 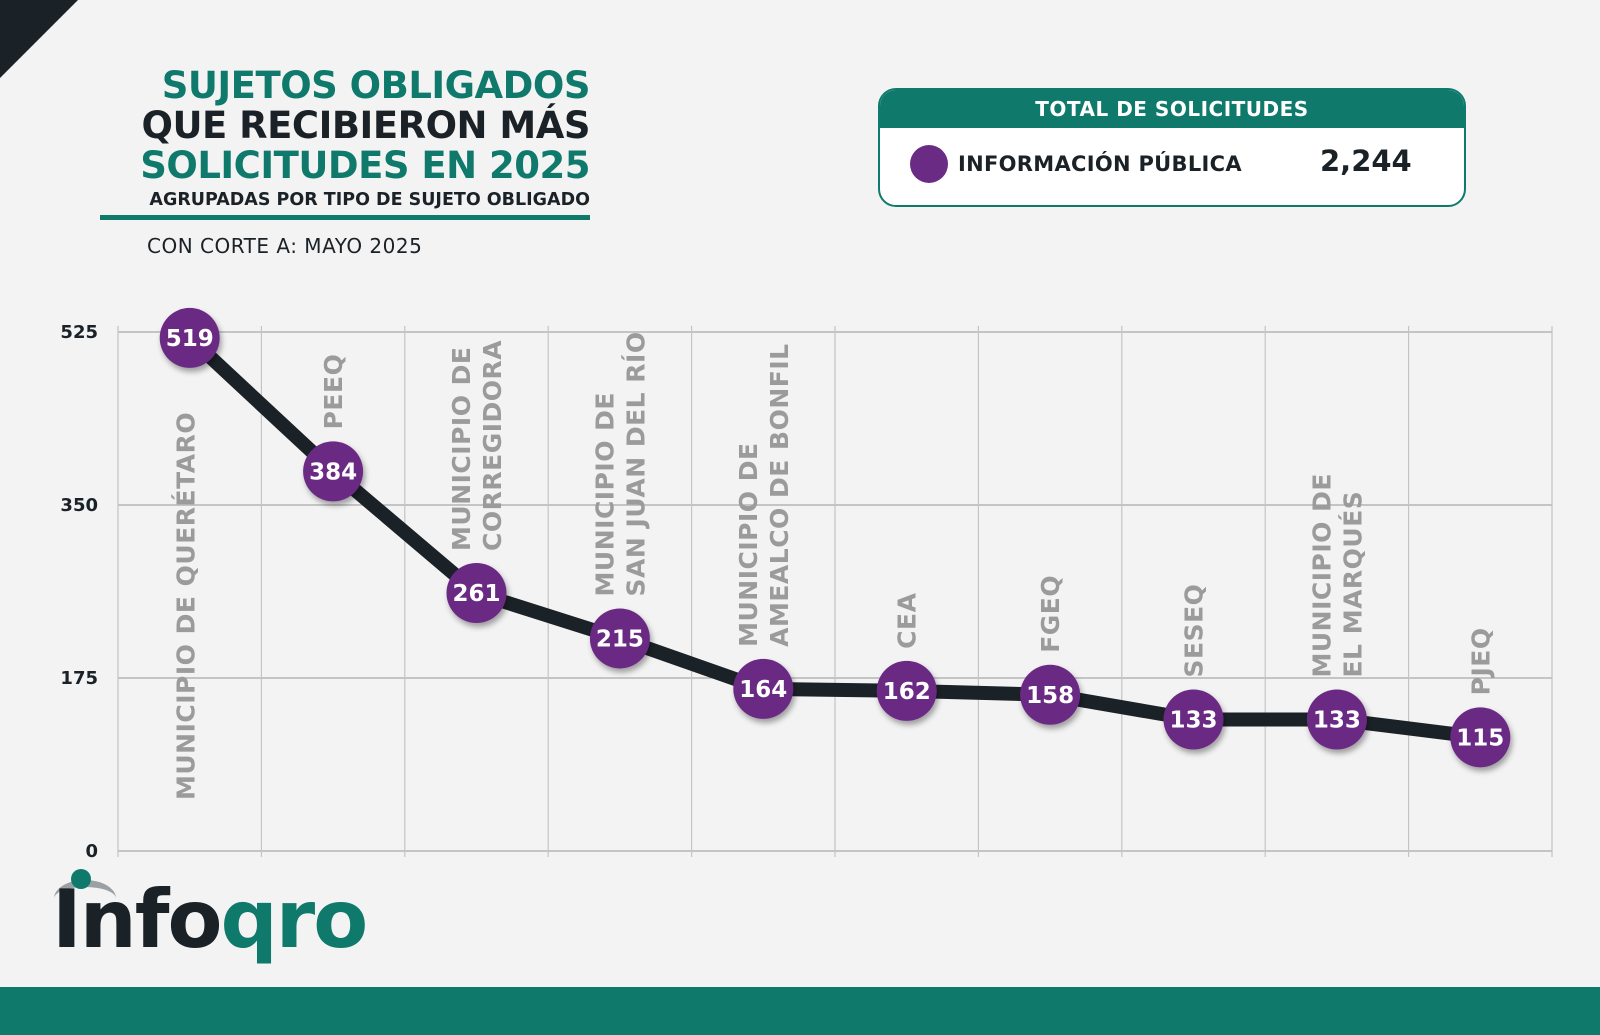 I want to click on title-line-1: SUJETOS OBLIGADOS, so click(x=376, y=85).